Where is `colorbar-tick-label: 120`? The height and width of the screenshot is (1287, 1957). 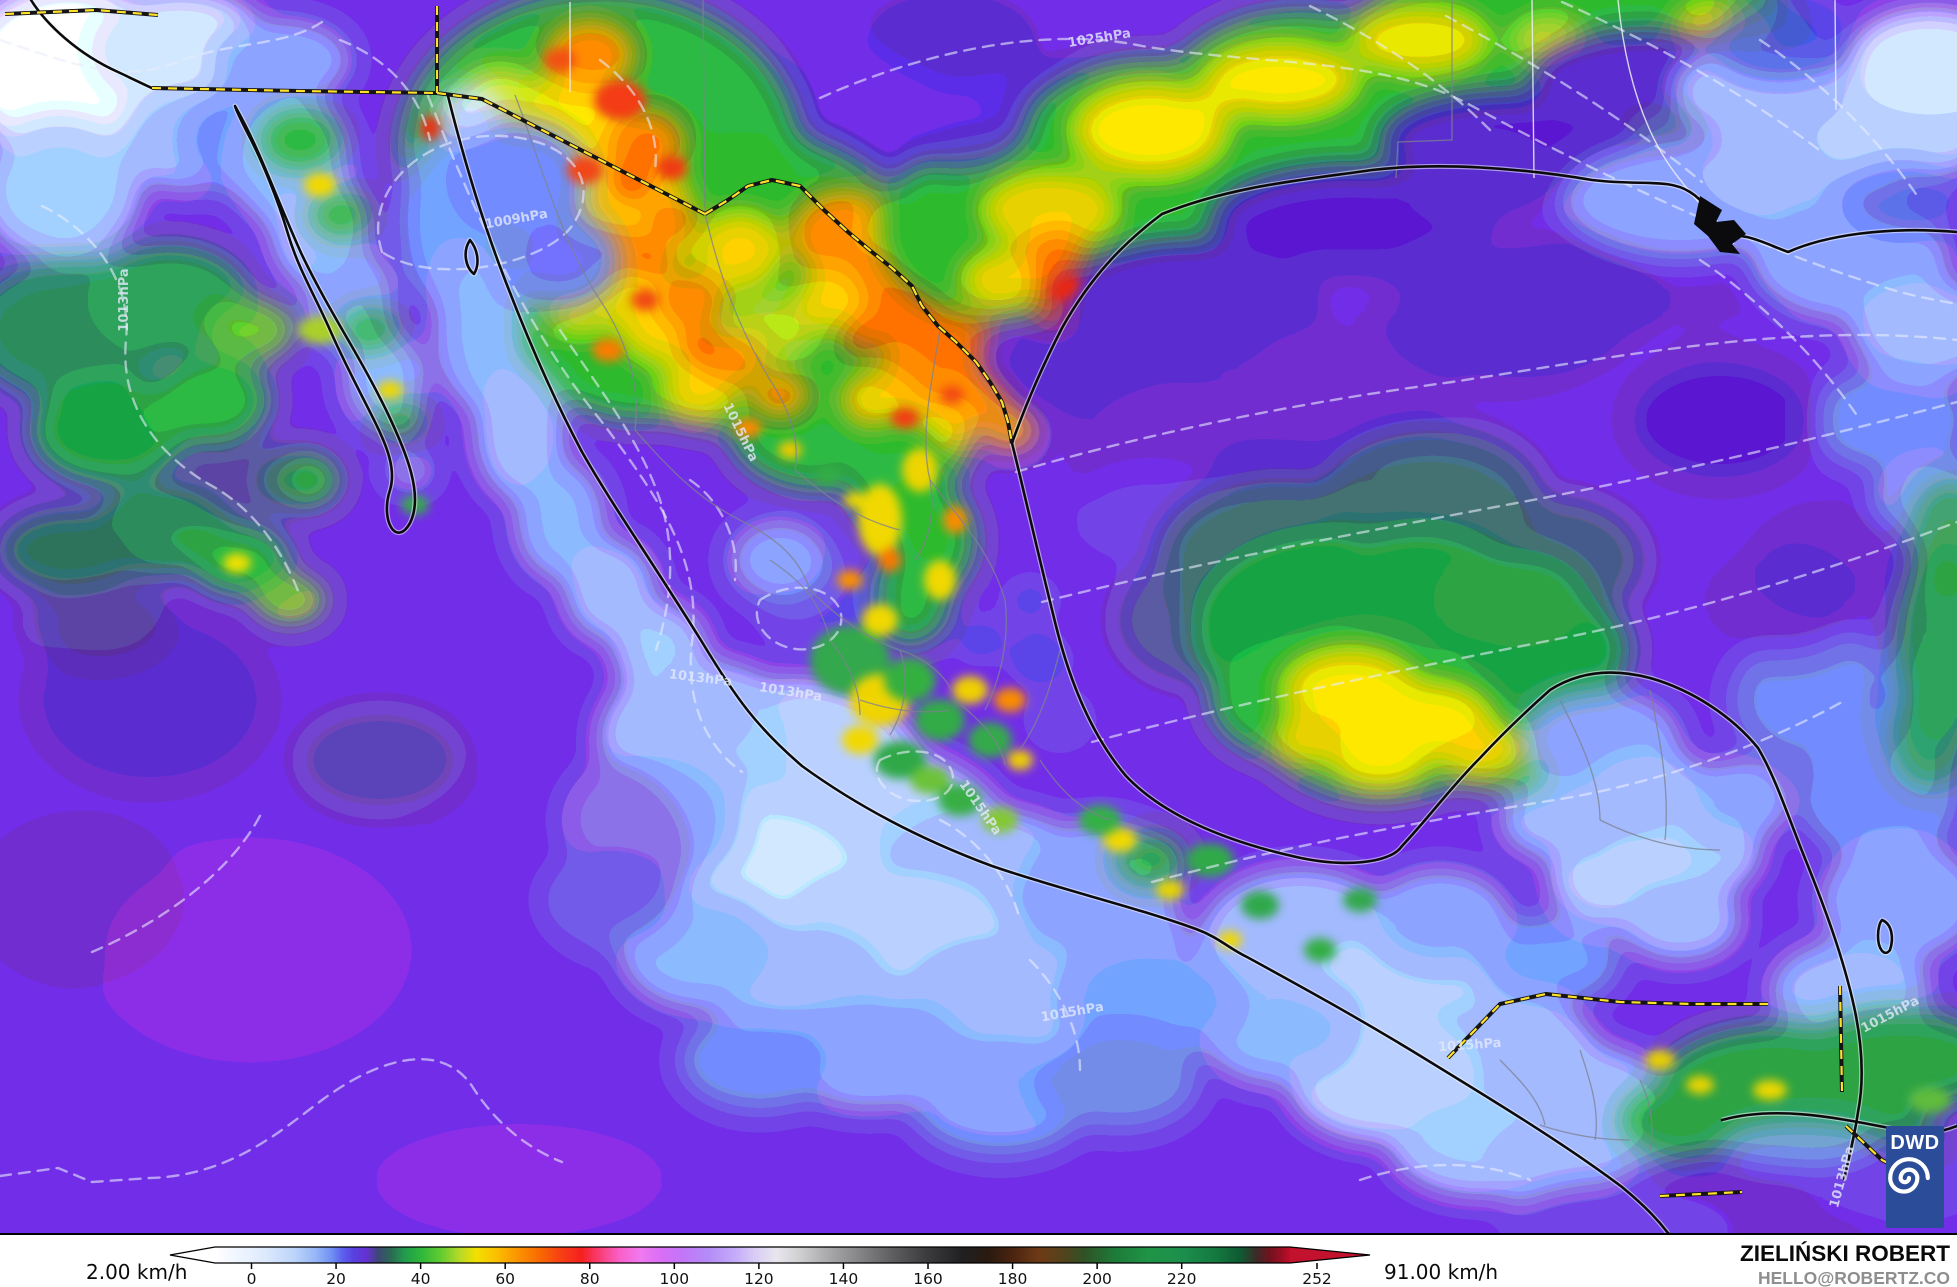 colorbar-tick-label: 120 is located at coordinates (759, 1278).